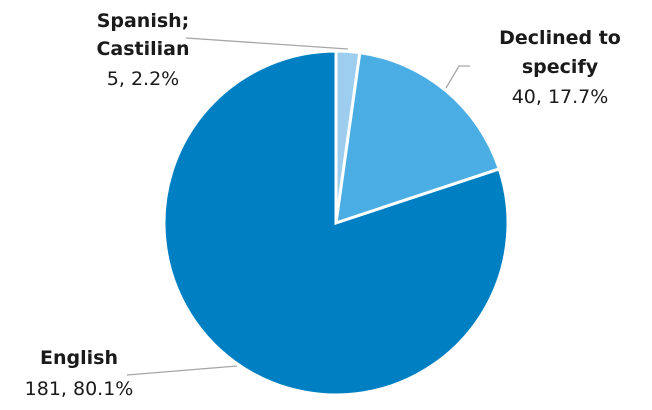 The width and height of the screenshot is (652, 410). Describe the element at coordinates (143, 21) in the screenshot. I see `slice-label-spanish-castilian-line-1: Spanish;` at that location.